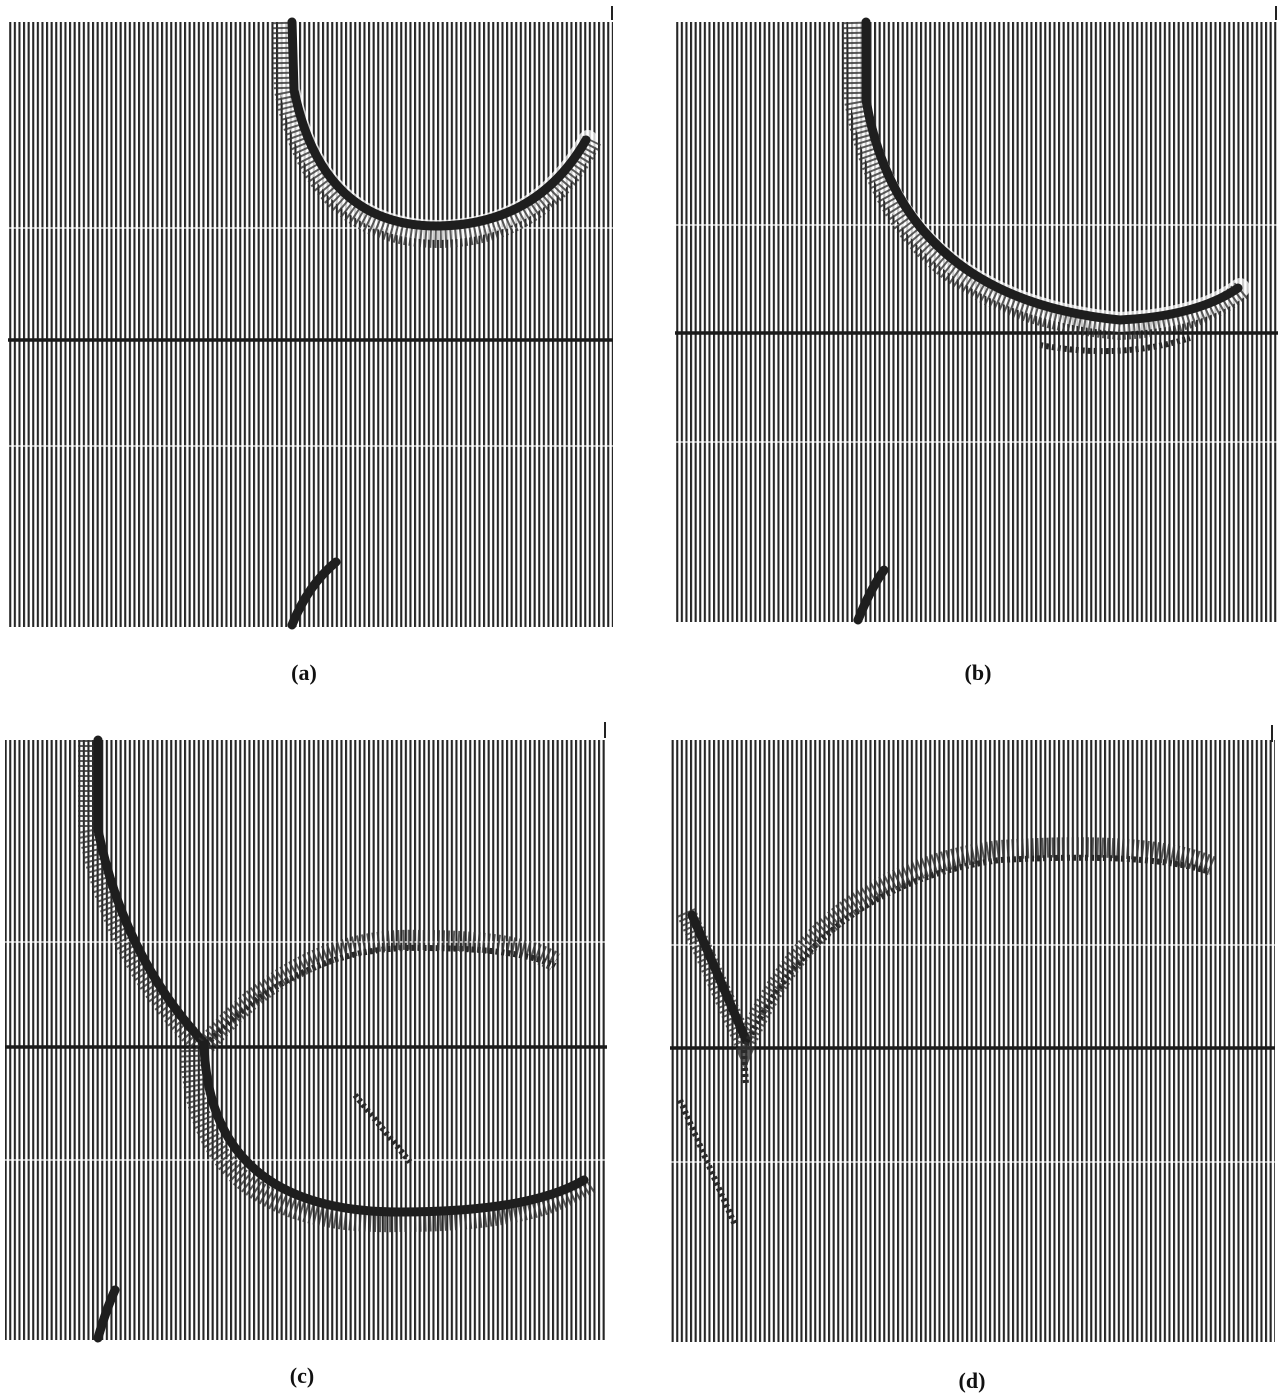  Describe the element at coordinates (978, 672) in the screenshot. I see `panel-label: (b)` at that location.